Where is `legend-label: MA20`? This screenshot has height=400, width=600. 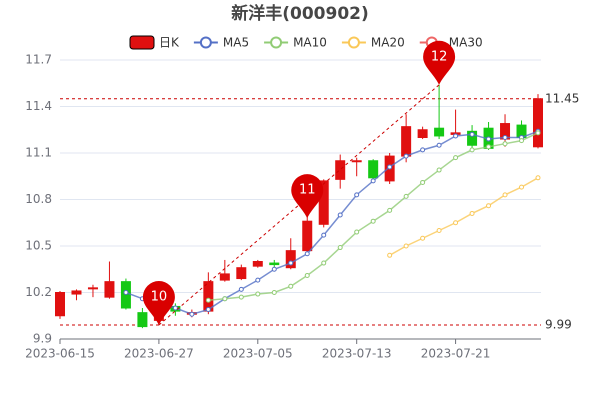 legend-label: MA20 is located at coordinates (388, 43).